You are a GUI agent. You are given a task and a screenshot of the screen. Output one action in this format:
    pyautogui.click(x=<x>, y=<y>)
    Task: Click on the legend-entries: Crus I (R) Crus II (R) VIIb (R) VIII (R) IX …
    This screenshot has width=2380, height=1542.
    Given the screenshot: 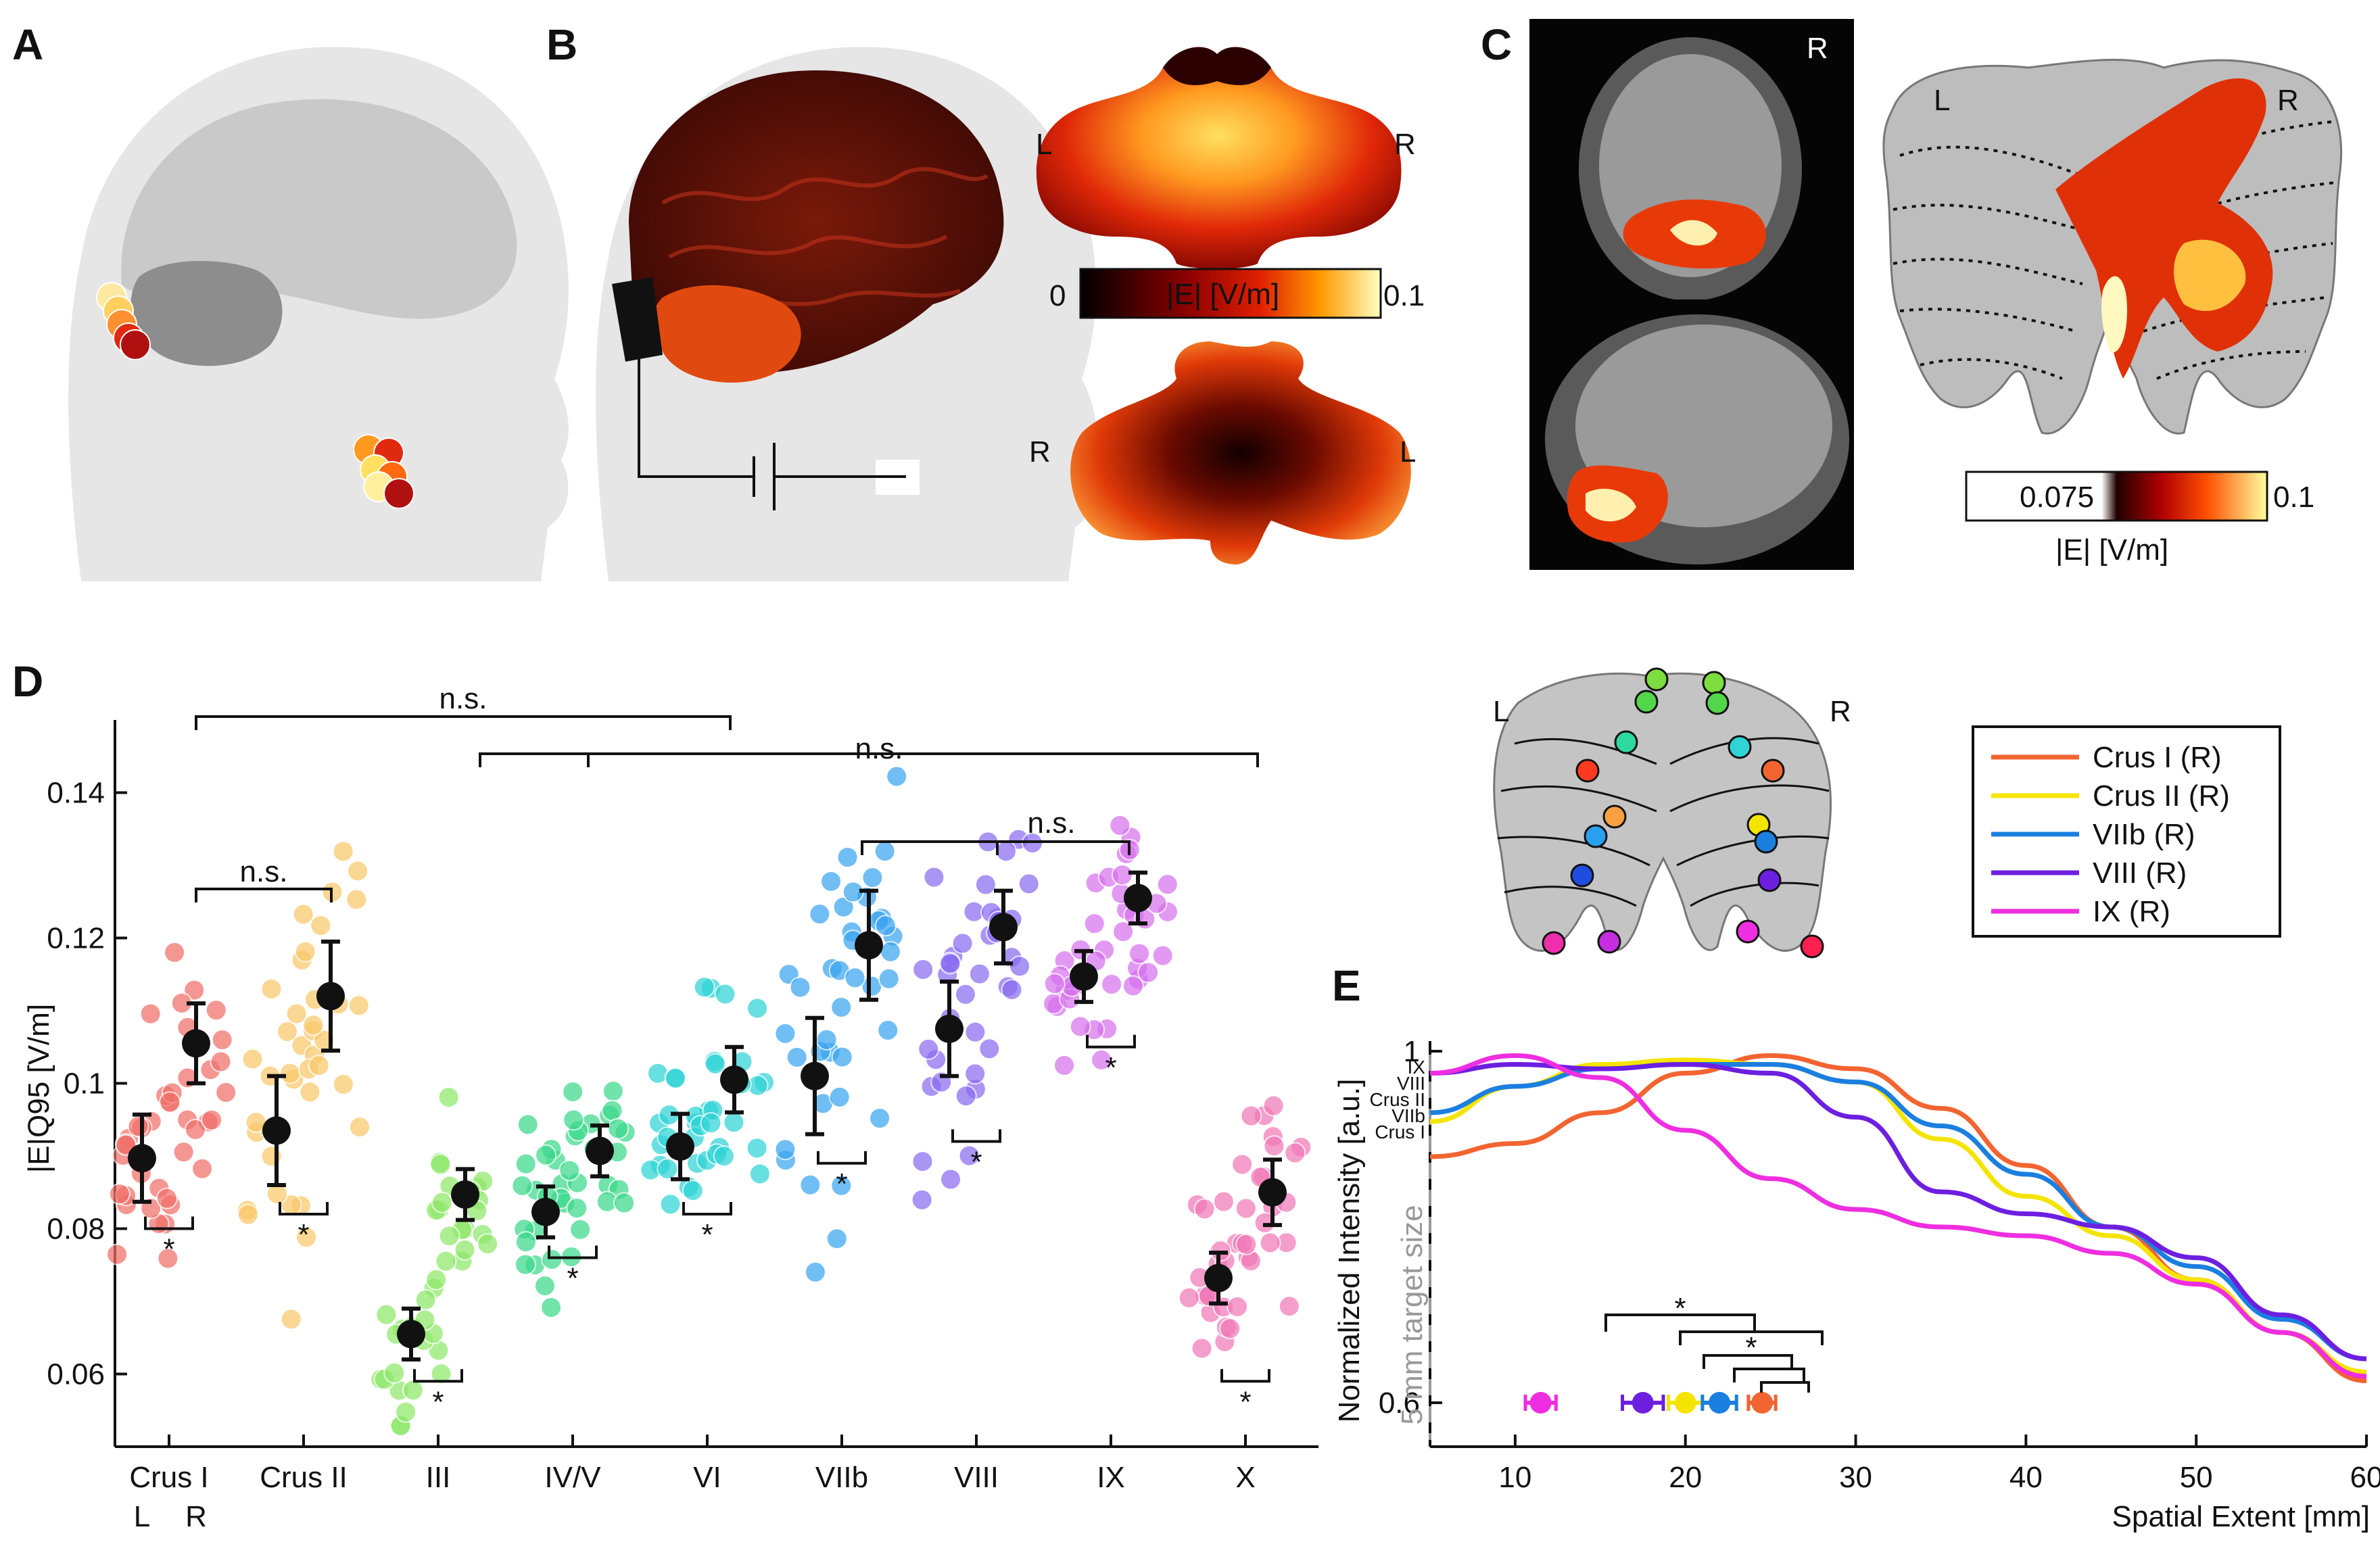 What is the action you would take?
    pyautogui.click(x=2110, y=834)
    